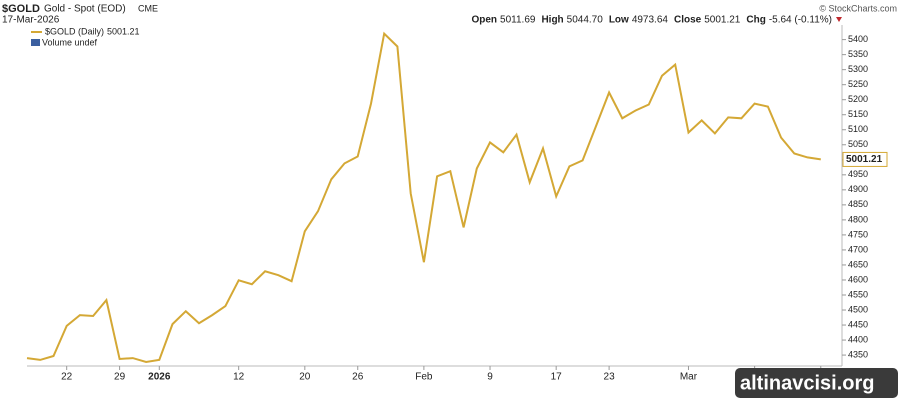  I want to click on y-tick-label: 4500, so click(858, 309).